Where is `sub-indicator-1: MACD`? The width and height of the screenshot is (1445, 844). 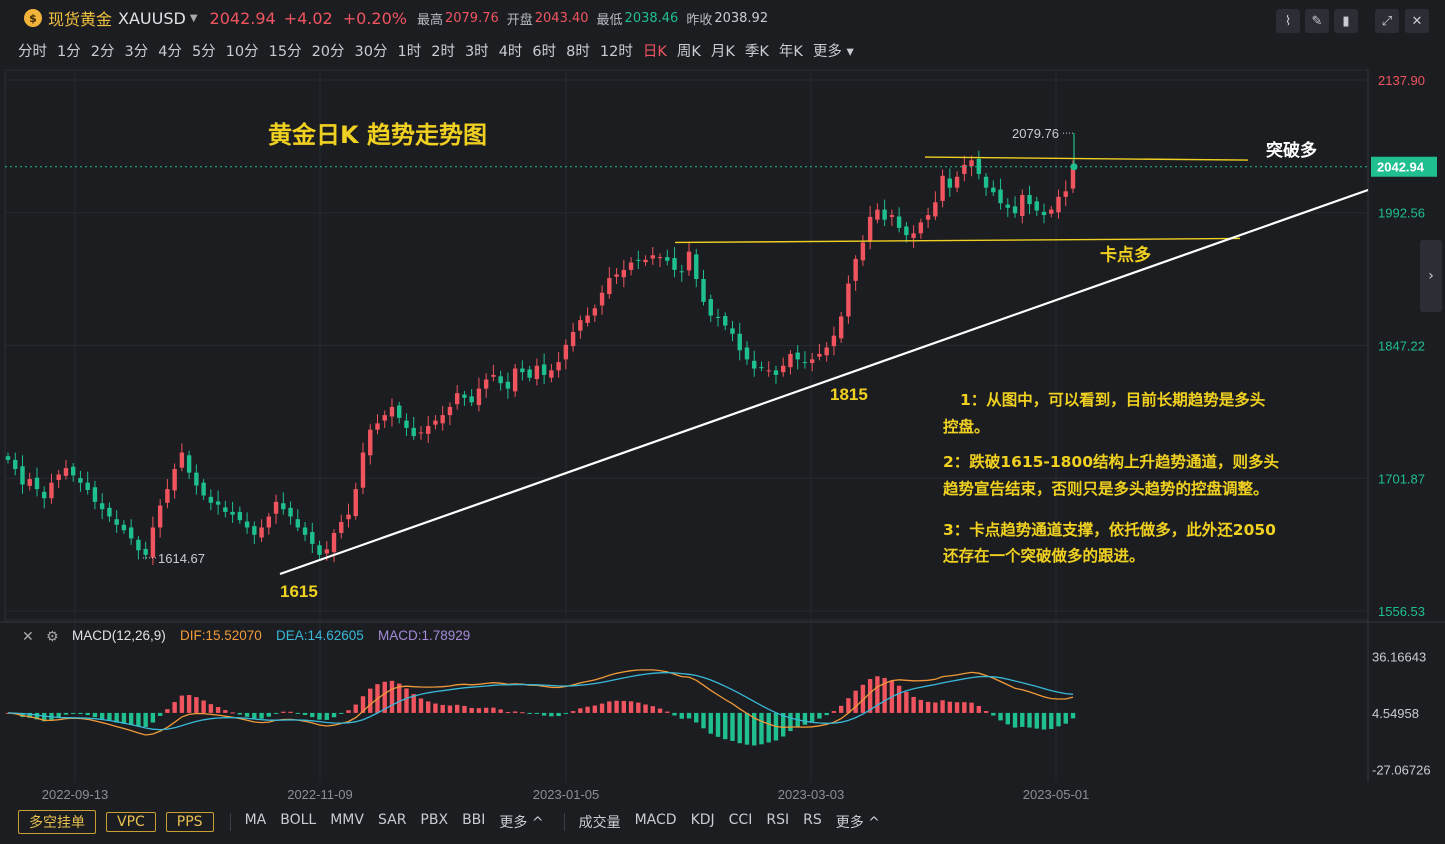
sub-indicator-1: MACD is located at coordinates (655, 820).